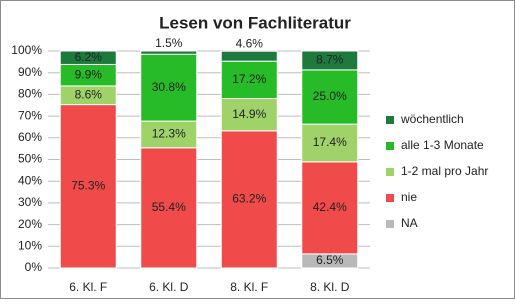 The height and width of the screenshot is (304, 515). Describe the element at coordinates (442, 145) in the screenshot. I see `legend-label: alle 1-3 Monate` at that location.